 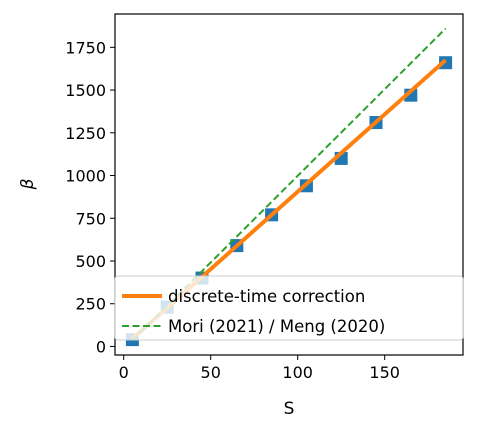 What do you see at coordinates (90, 218) in the screenshot?
I see `y-tick-label: 750` at bounding box center [90, 218].